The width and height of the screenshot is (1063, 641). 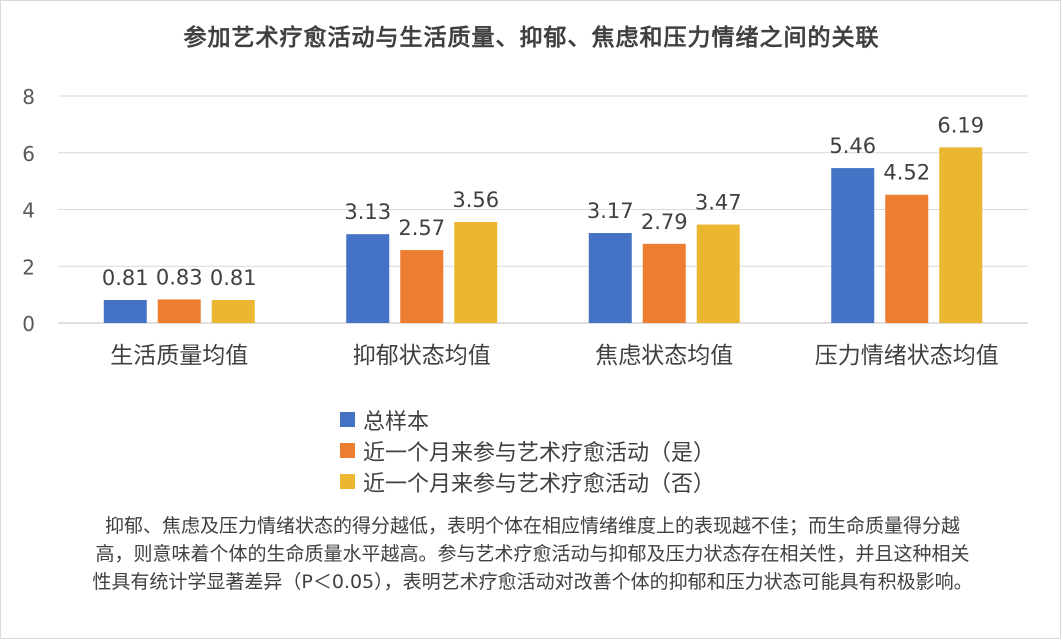 What do you see at coordinates (347, 481) in the screenshot?
I see `legend-swatch-no` at bounding box center [347, 481].